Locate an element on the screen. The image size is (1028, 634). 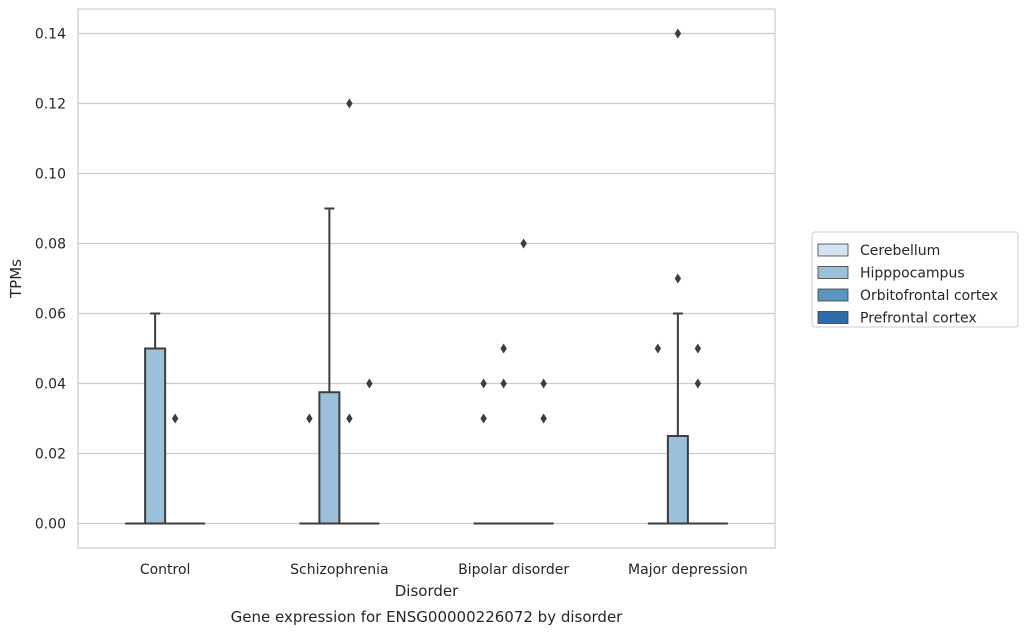
y-tick-label: 0.14 is located at coordinates (50, 35).